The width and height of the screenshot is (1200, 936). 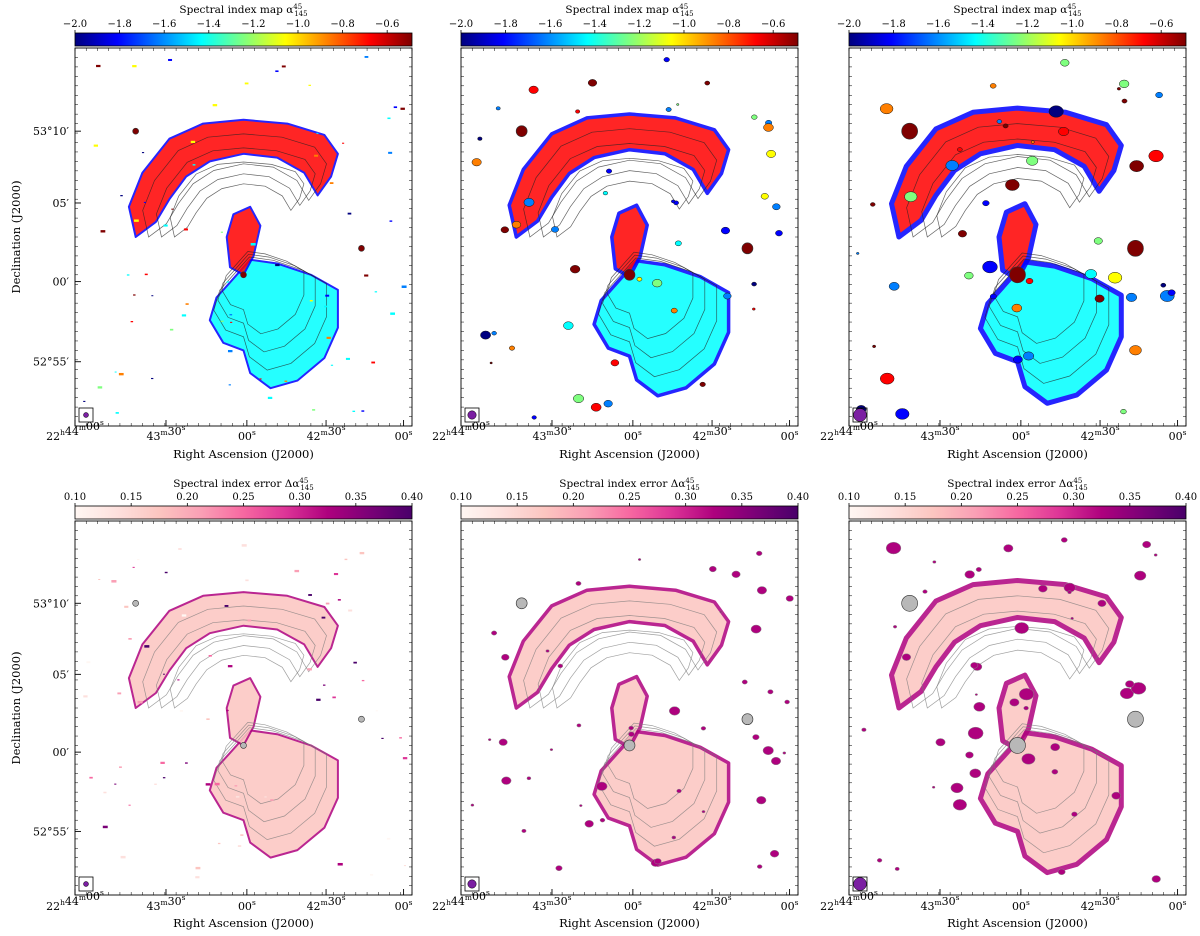 I want to click on beam-box, so click(x=472, y=415).